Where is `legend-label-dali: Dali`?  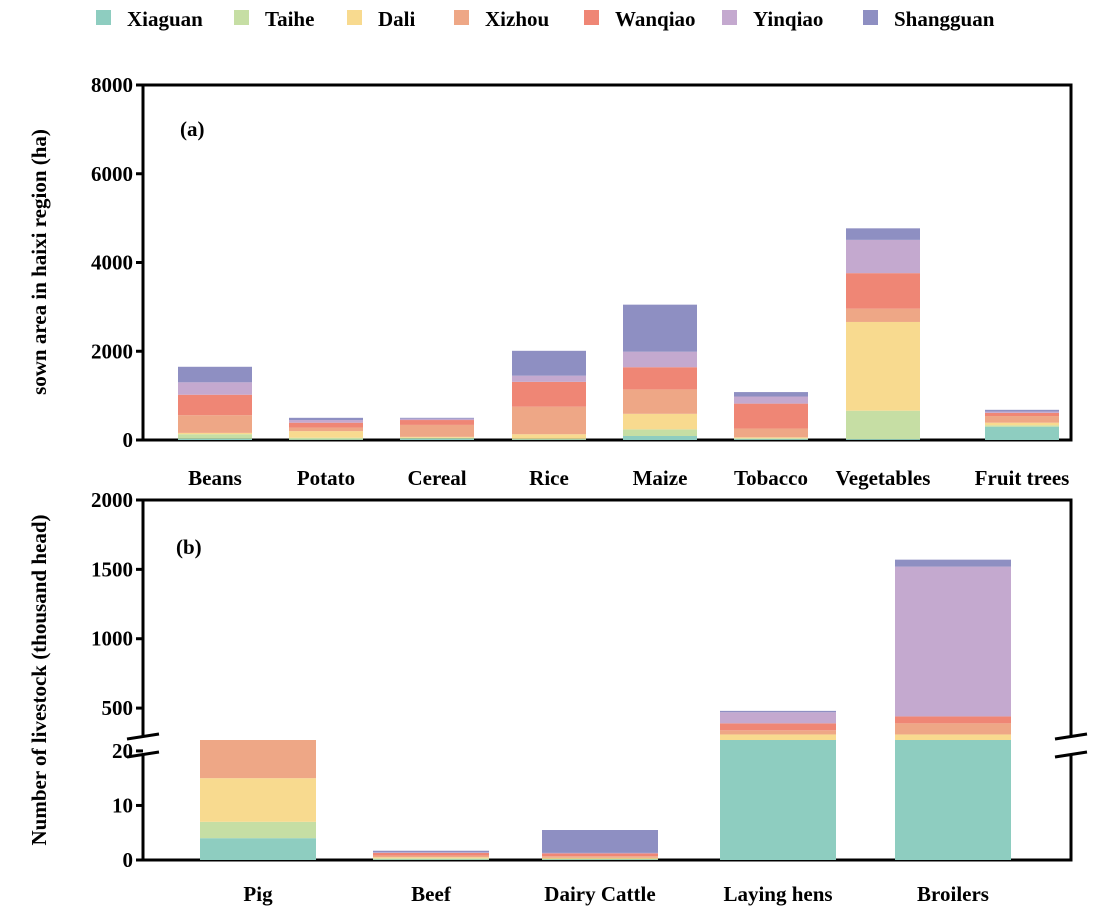
legend-label-dali: Dali is located at coordinates (397, 19).